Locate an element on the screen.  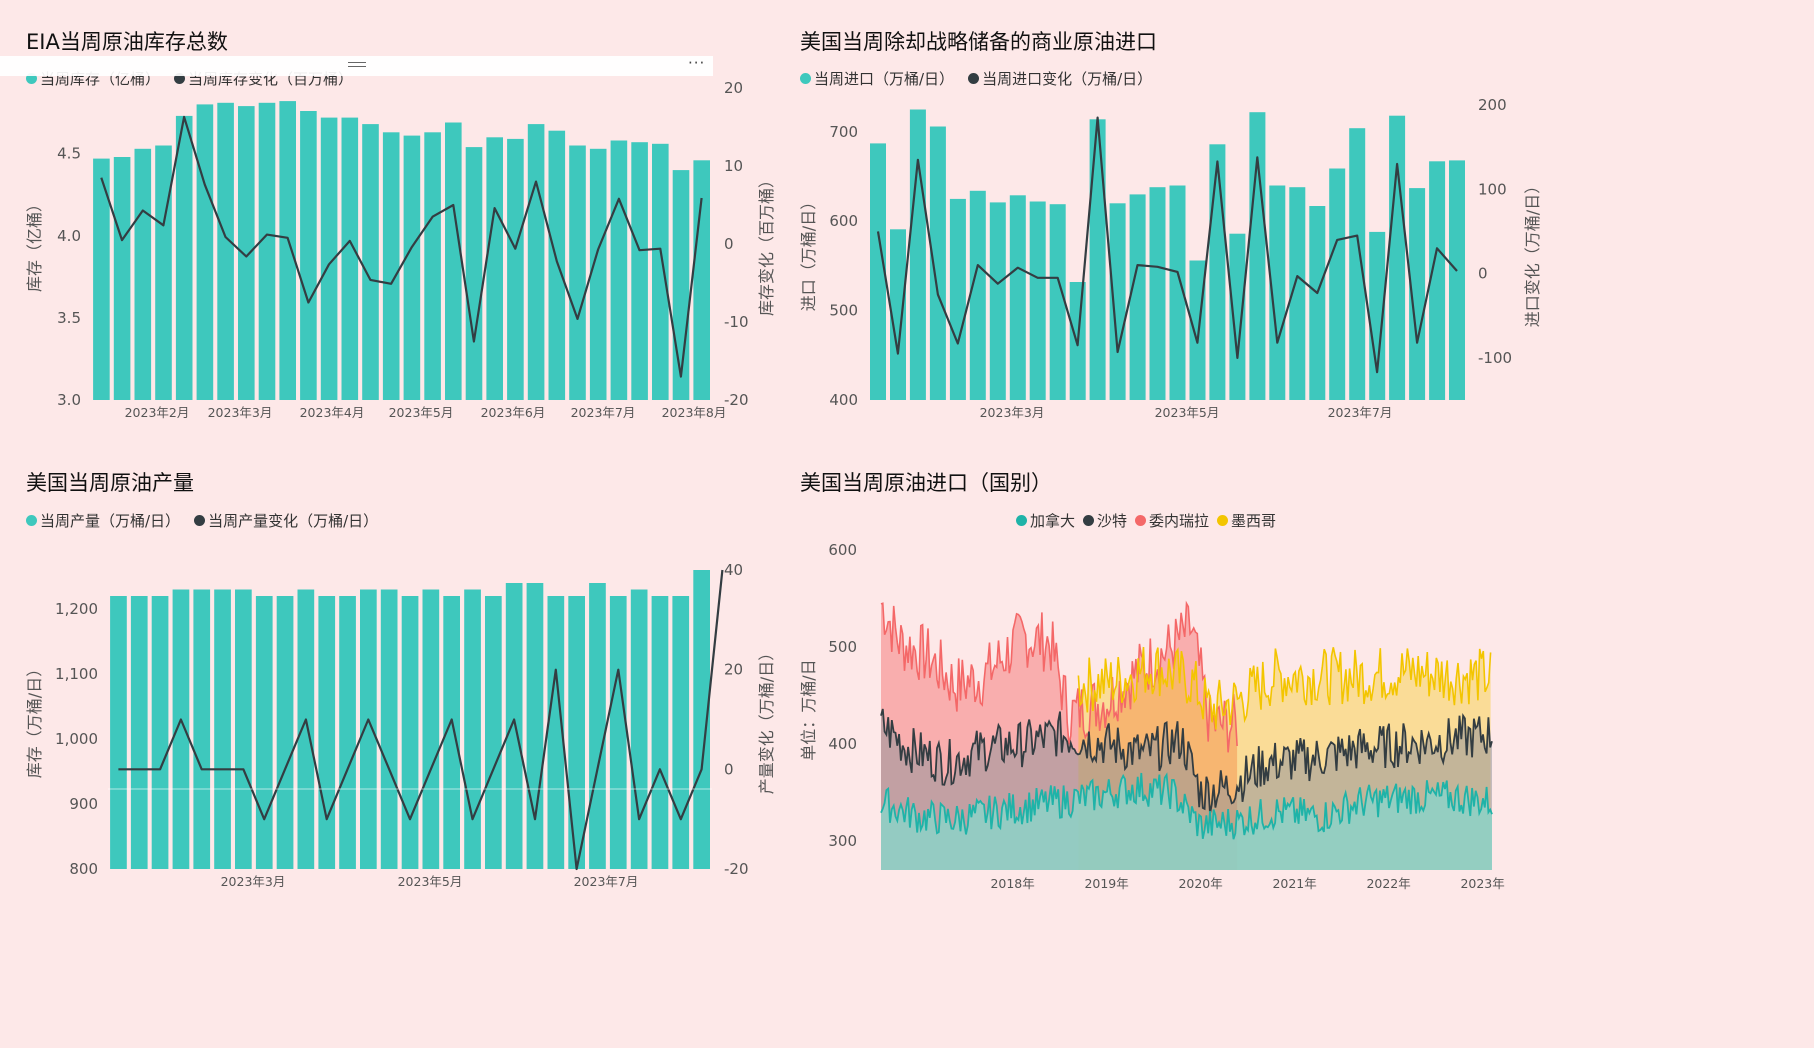
production-title: 美国当周原油产量 is located at coordinates (110, 483).